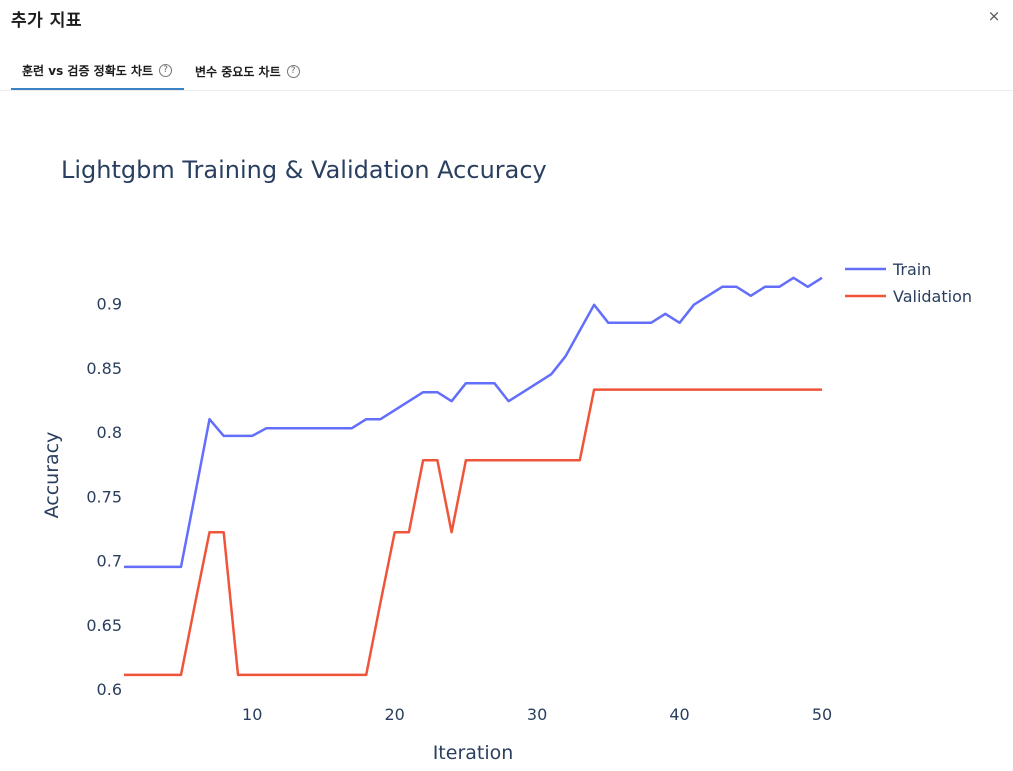 The width and height of the screenshot is (1013, 771). I want to click on x-axis-label: Iteration, so click(473, 753).